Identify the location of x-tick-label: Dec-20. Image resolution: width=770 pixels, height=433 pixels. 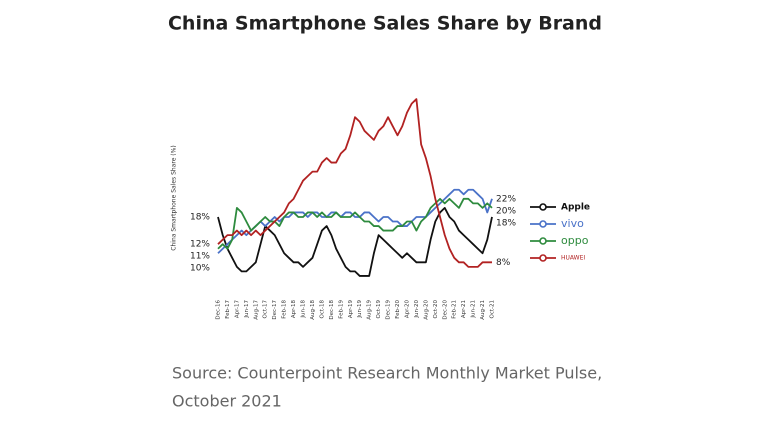
(445, 310).